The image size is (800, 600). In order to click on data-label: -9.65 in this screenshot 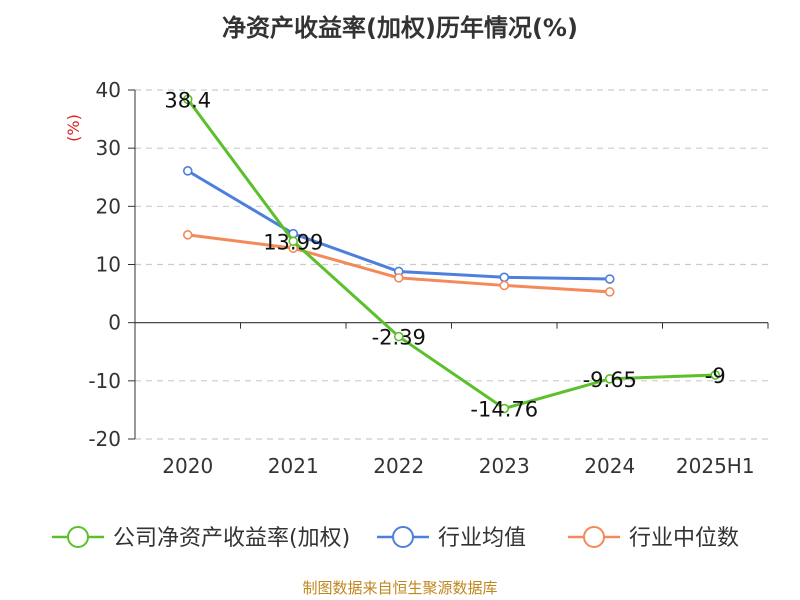, I will do `click(610, 380)`.